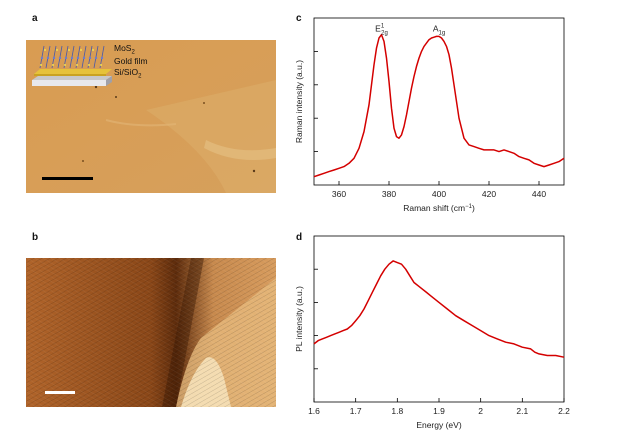 This screenshot has height=437, width=627. Describe the element at coordinates (381, 29) in the screenshot. I see `peak-label: E1 2g` at that location.